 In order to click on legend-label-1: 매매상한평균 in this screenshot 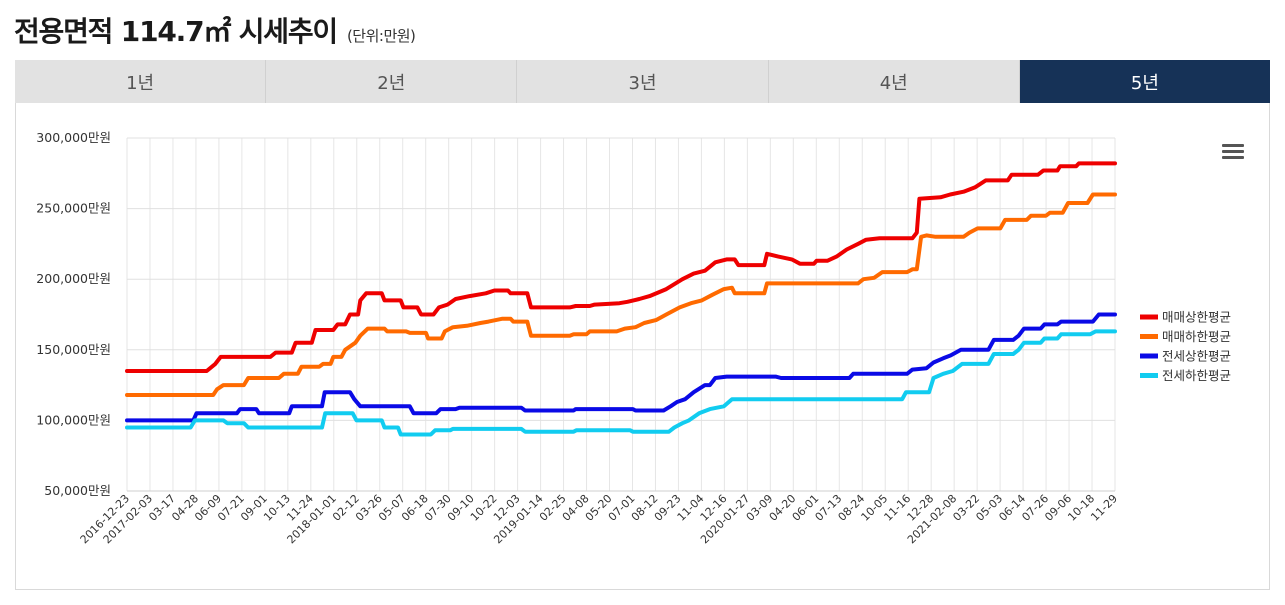, I will do `click(1196, 317)`.